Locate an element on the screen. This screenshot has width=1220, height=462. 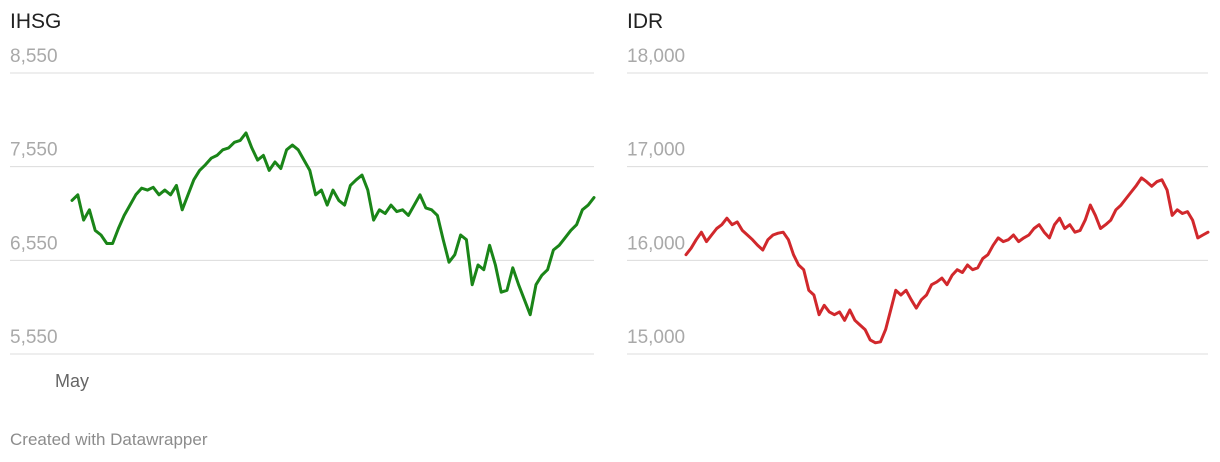
y-tick-label: 18,000 is located at coordinates (656, 56).